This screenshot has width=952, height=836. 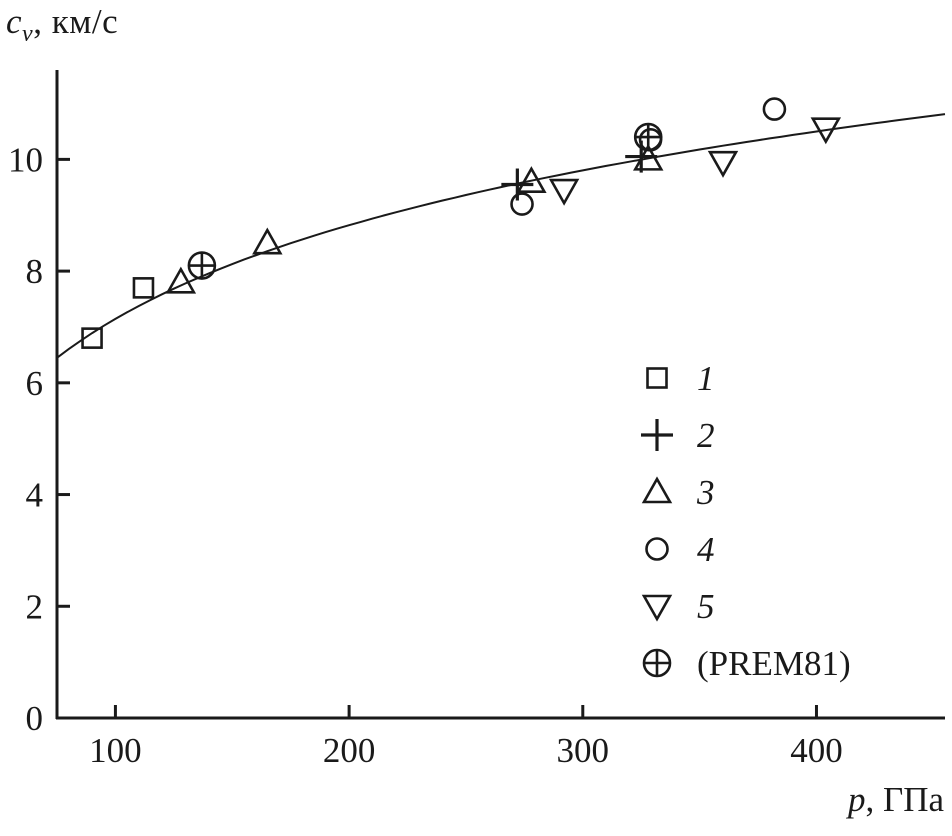 I want to click on y-tick-label: 0, so click(x=35, y=718).